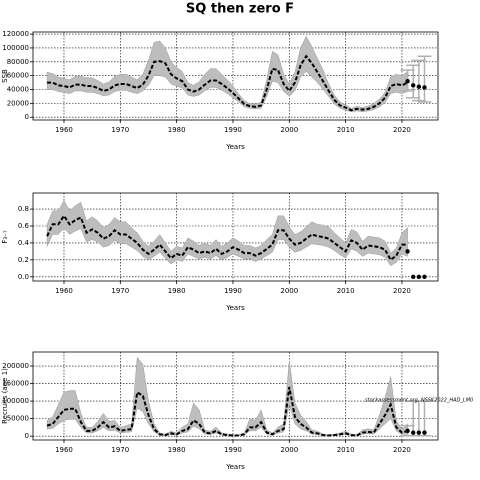  I want to click on y-tick-label: 20000, so click(18, 103).